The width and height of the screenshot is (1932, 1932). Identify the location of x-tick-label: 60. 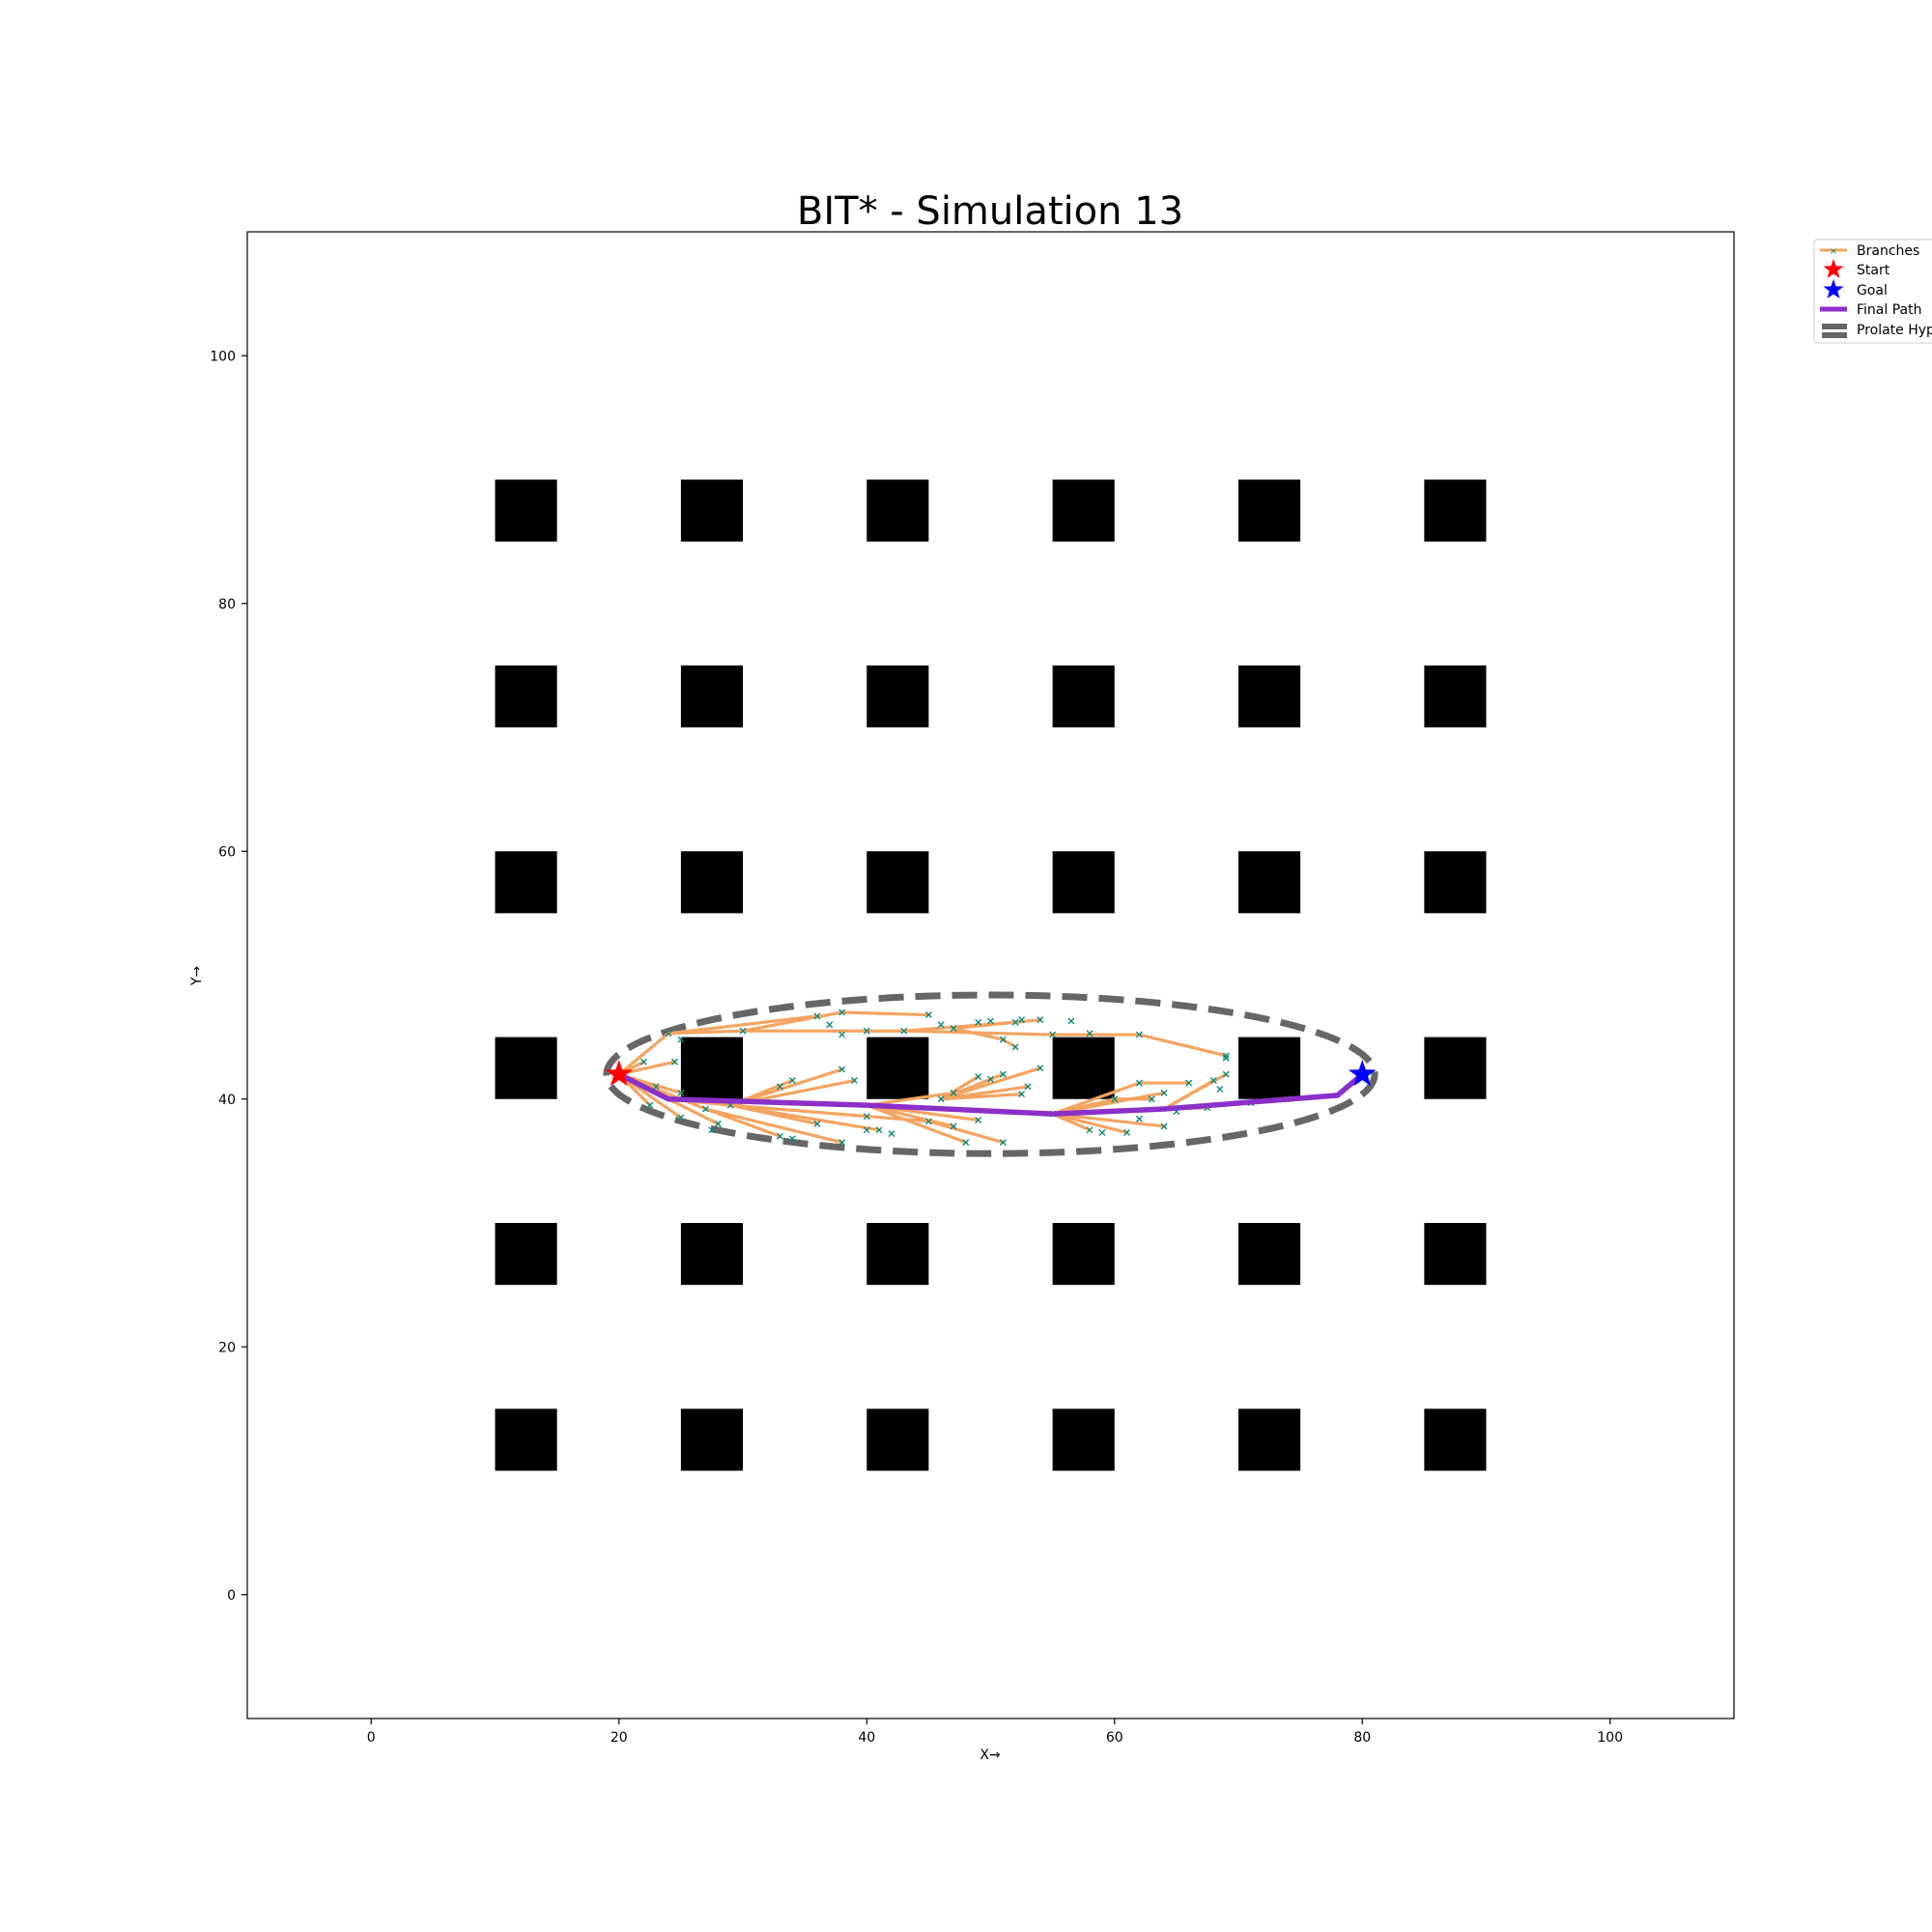
(1114, 1738).